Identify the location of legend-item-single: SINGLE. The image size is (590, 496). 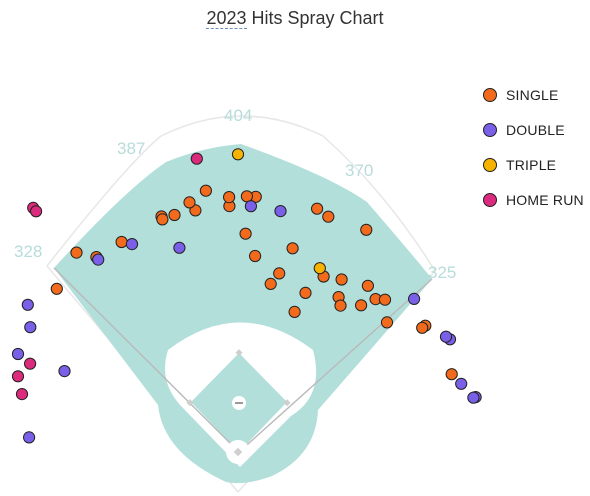
(533, 94).